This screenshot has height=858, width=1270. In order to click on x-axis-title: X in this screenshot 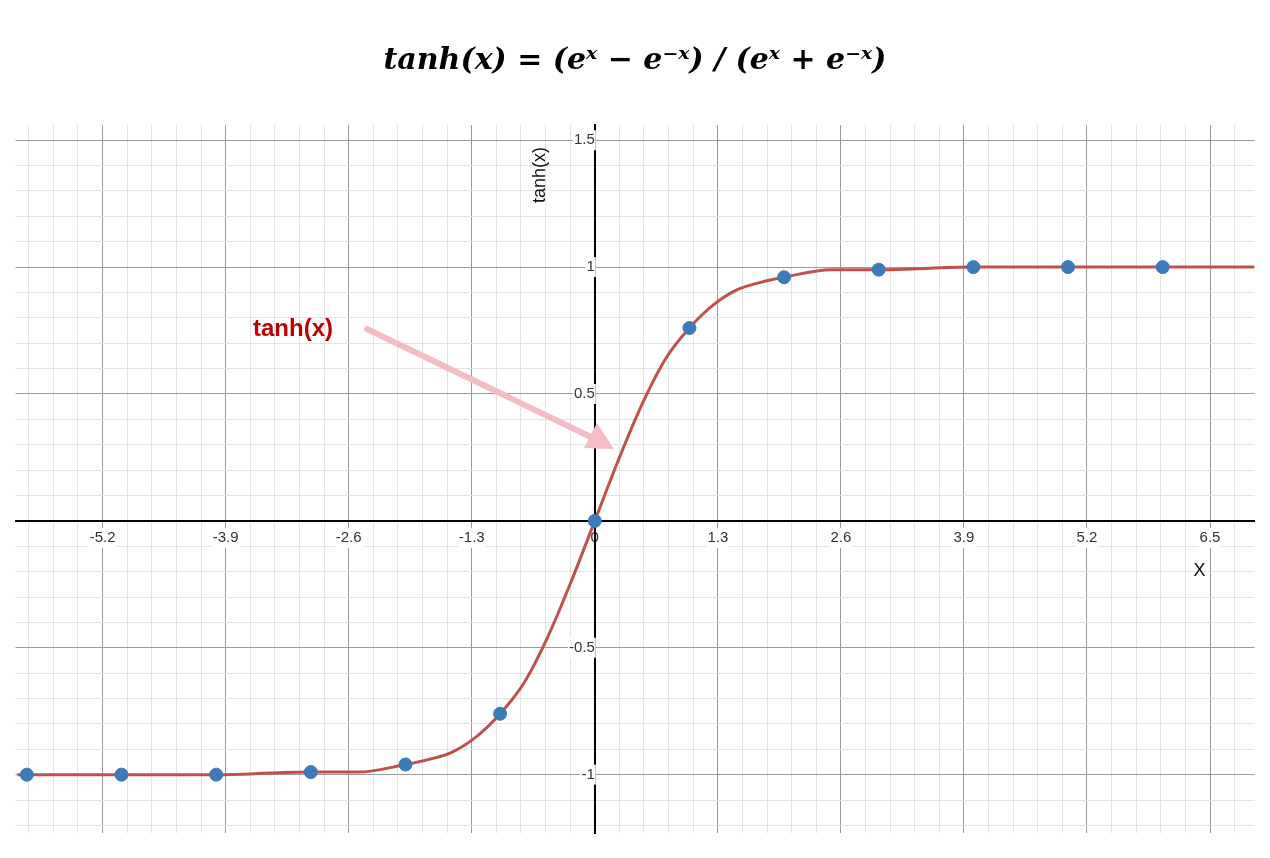, I will do `click(1199, 569)`.